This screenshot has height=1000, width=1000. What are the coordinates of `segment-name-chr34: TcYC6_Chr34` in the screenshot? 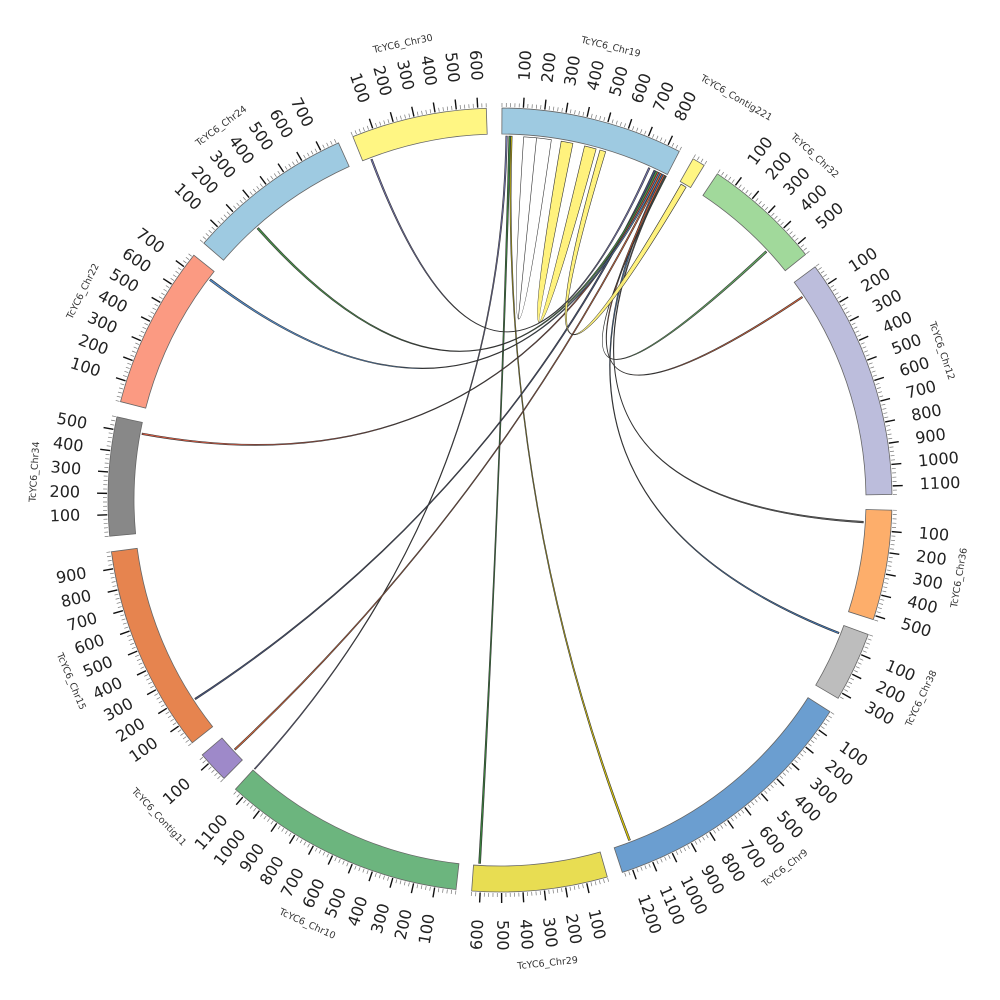 It's located at (34, 472).